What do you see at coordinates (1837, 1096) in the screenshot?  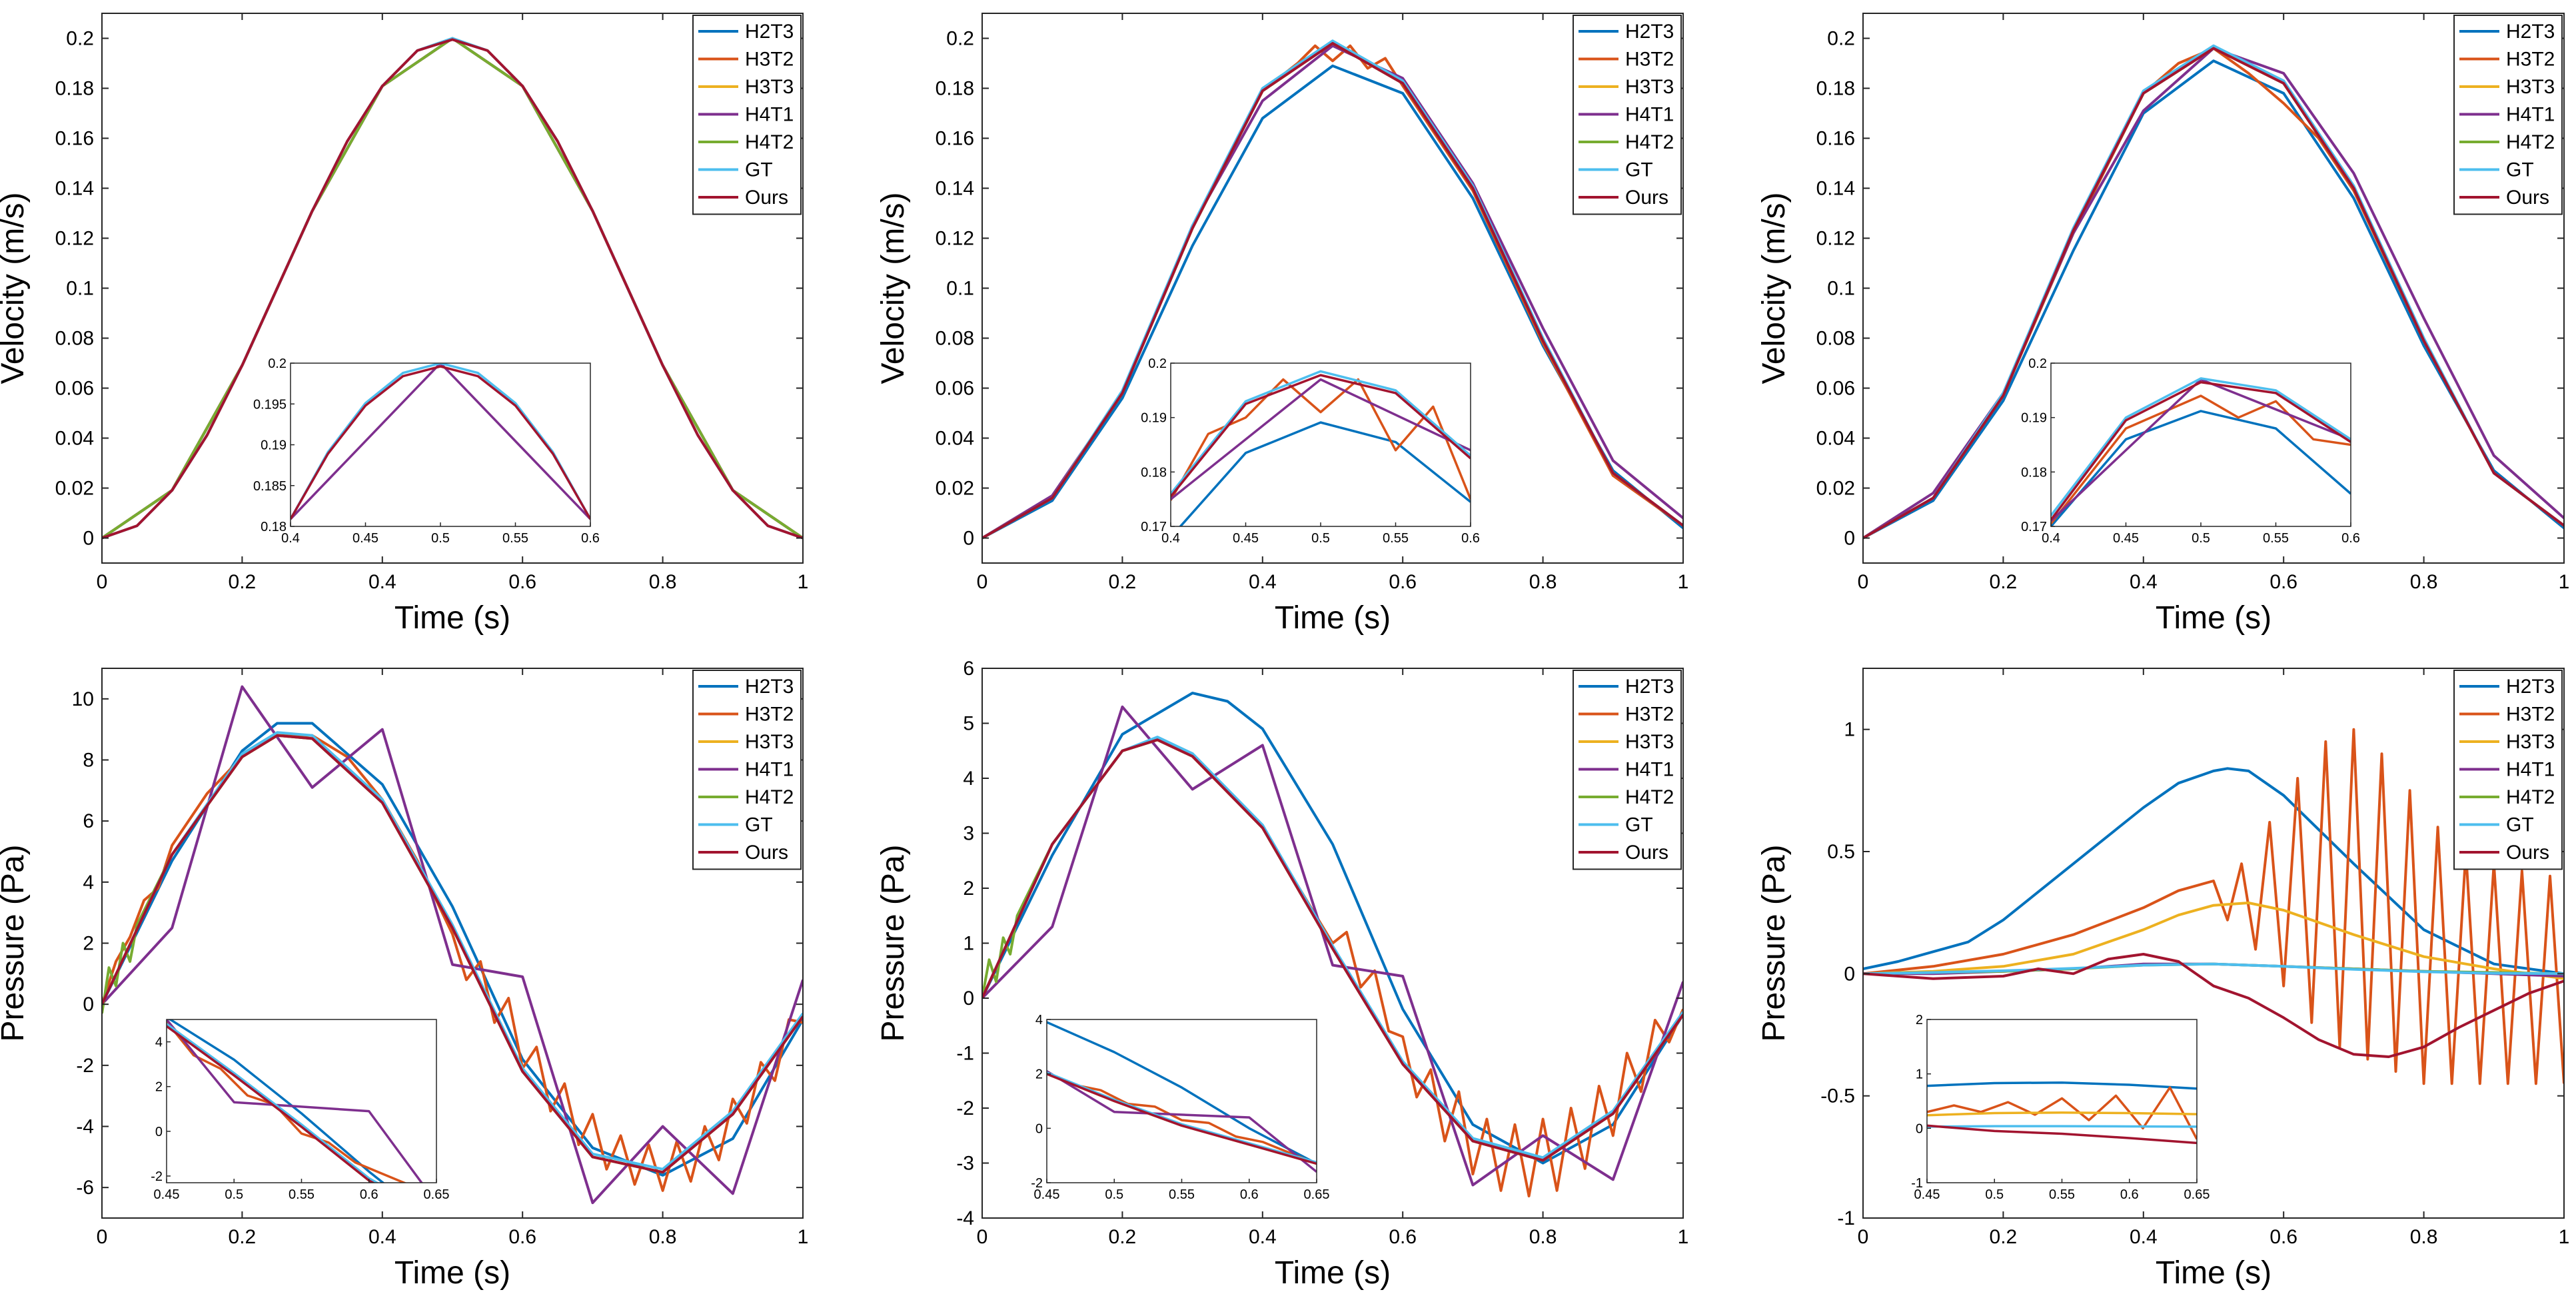 I see `y-tick-label: -0.5` at bounding box center [1837, 1096].